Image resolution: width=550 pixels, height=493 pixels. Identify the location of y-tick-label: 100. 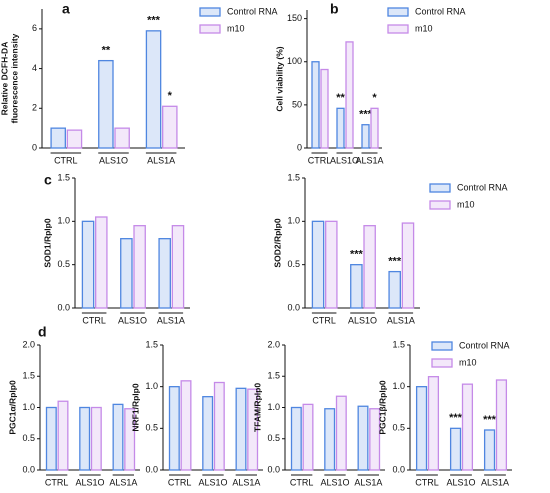
(294, 61).